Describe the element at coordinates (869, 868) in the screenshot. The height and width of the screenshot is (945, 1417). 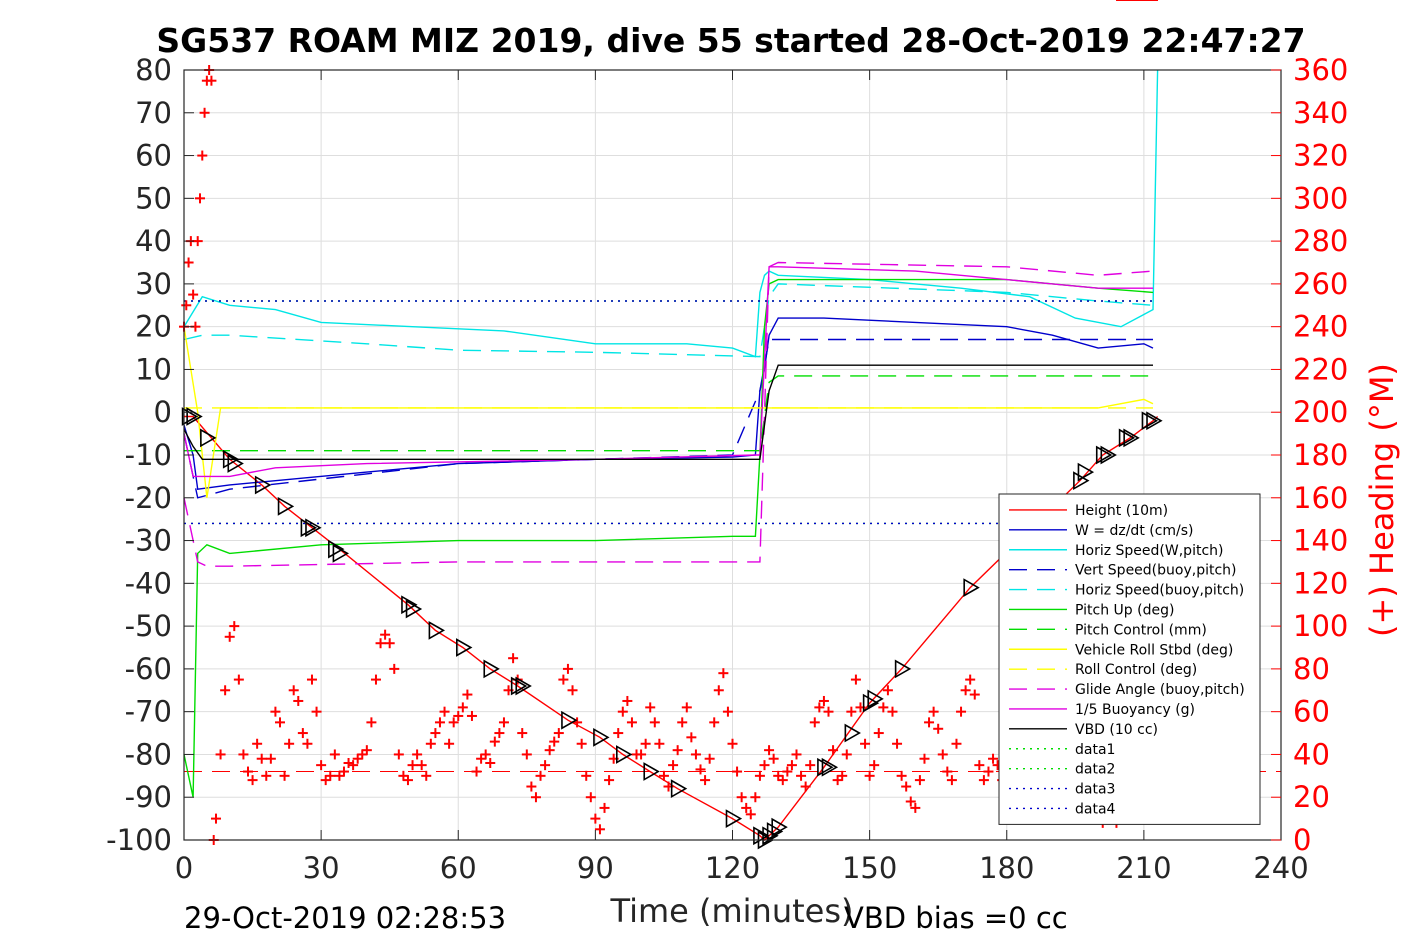
I see `x-tick-label: 150` at that location.